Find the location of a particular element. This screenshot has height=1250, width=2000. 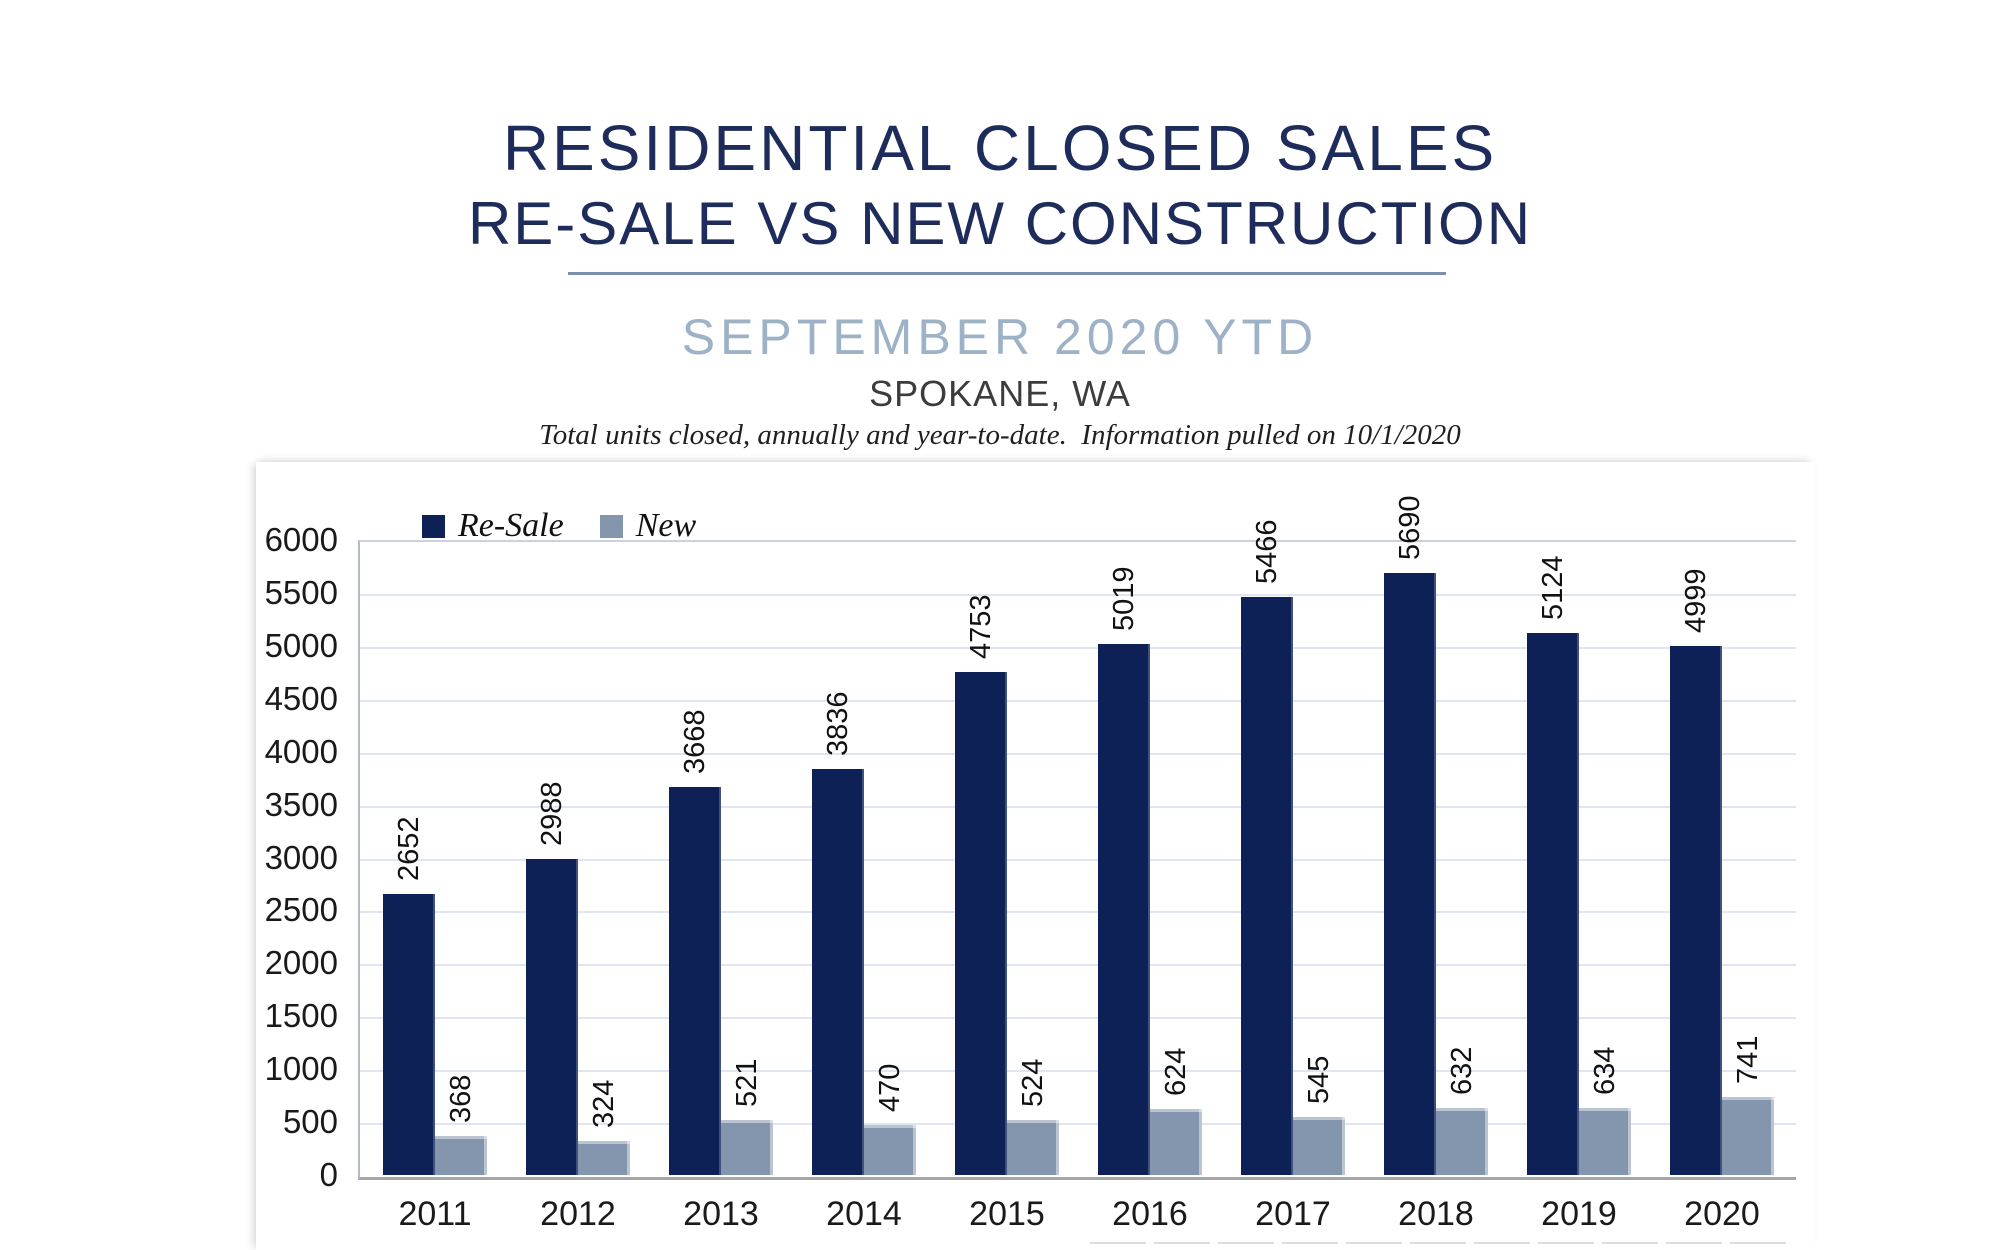

legend-swatch-new-icon is located at coordinates (611, 526).